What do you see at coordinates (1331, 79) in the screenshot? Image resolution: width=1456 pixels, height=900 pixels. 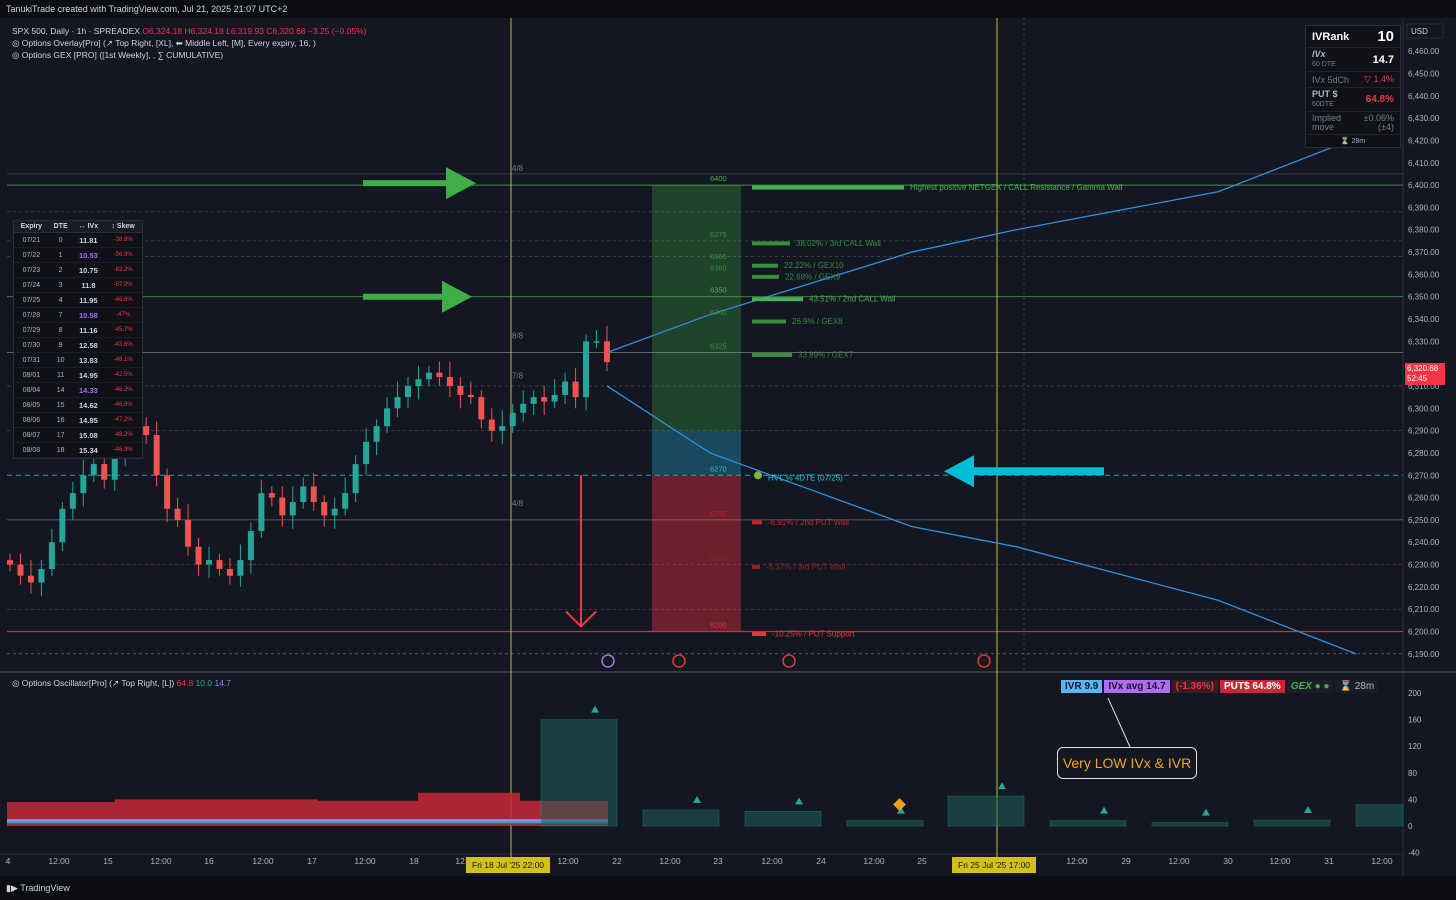 I see `ivx5-label: IVx 5dCh` at bounding box center [1331, 79].